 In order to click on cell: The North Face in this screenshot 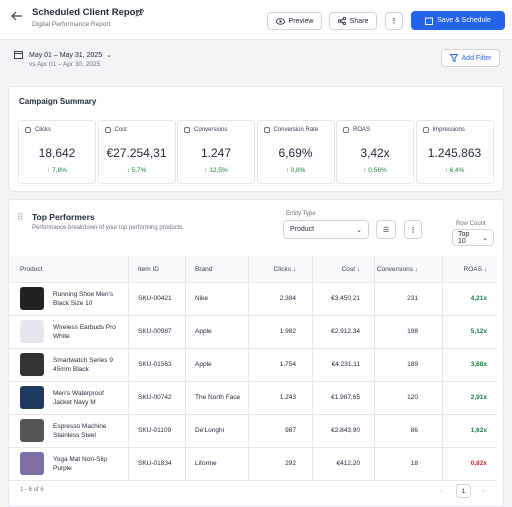, I will do `click(218, 397)`.